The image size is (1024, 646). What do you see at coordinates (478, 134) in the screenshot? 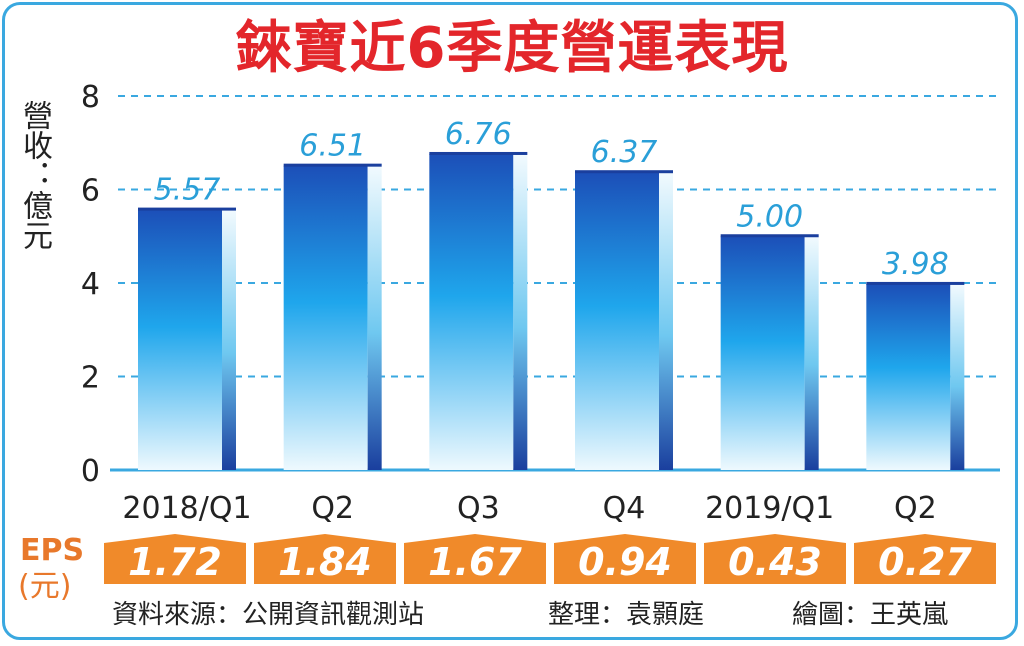
I see `value-label: 6.76` at bounding box center [478, 134].